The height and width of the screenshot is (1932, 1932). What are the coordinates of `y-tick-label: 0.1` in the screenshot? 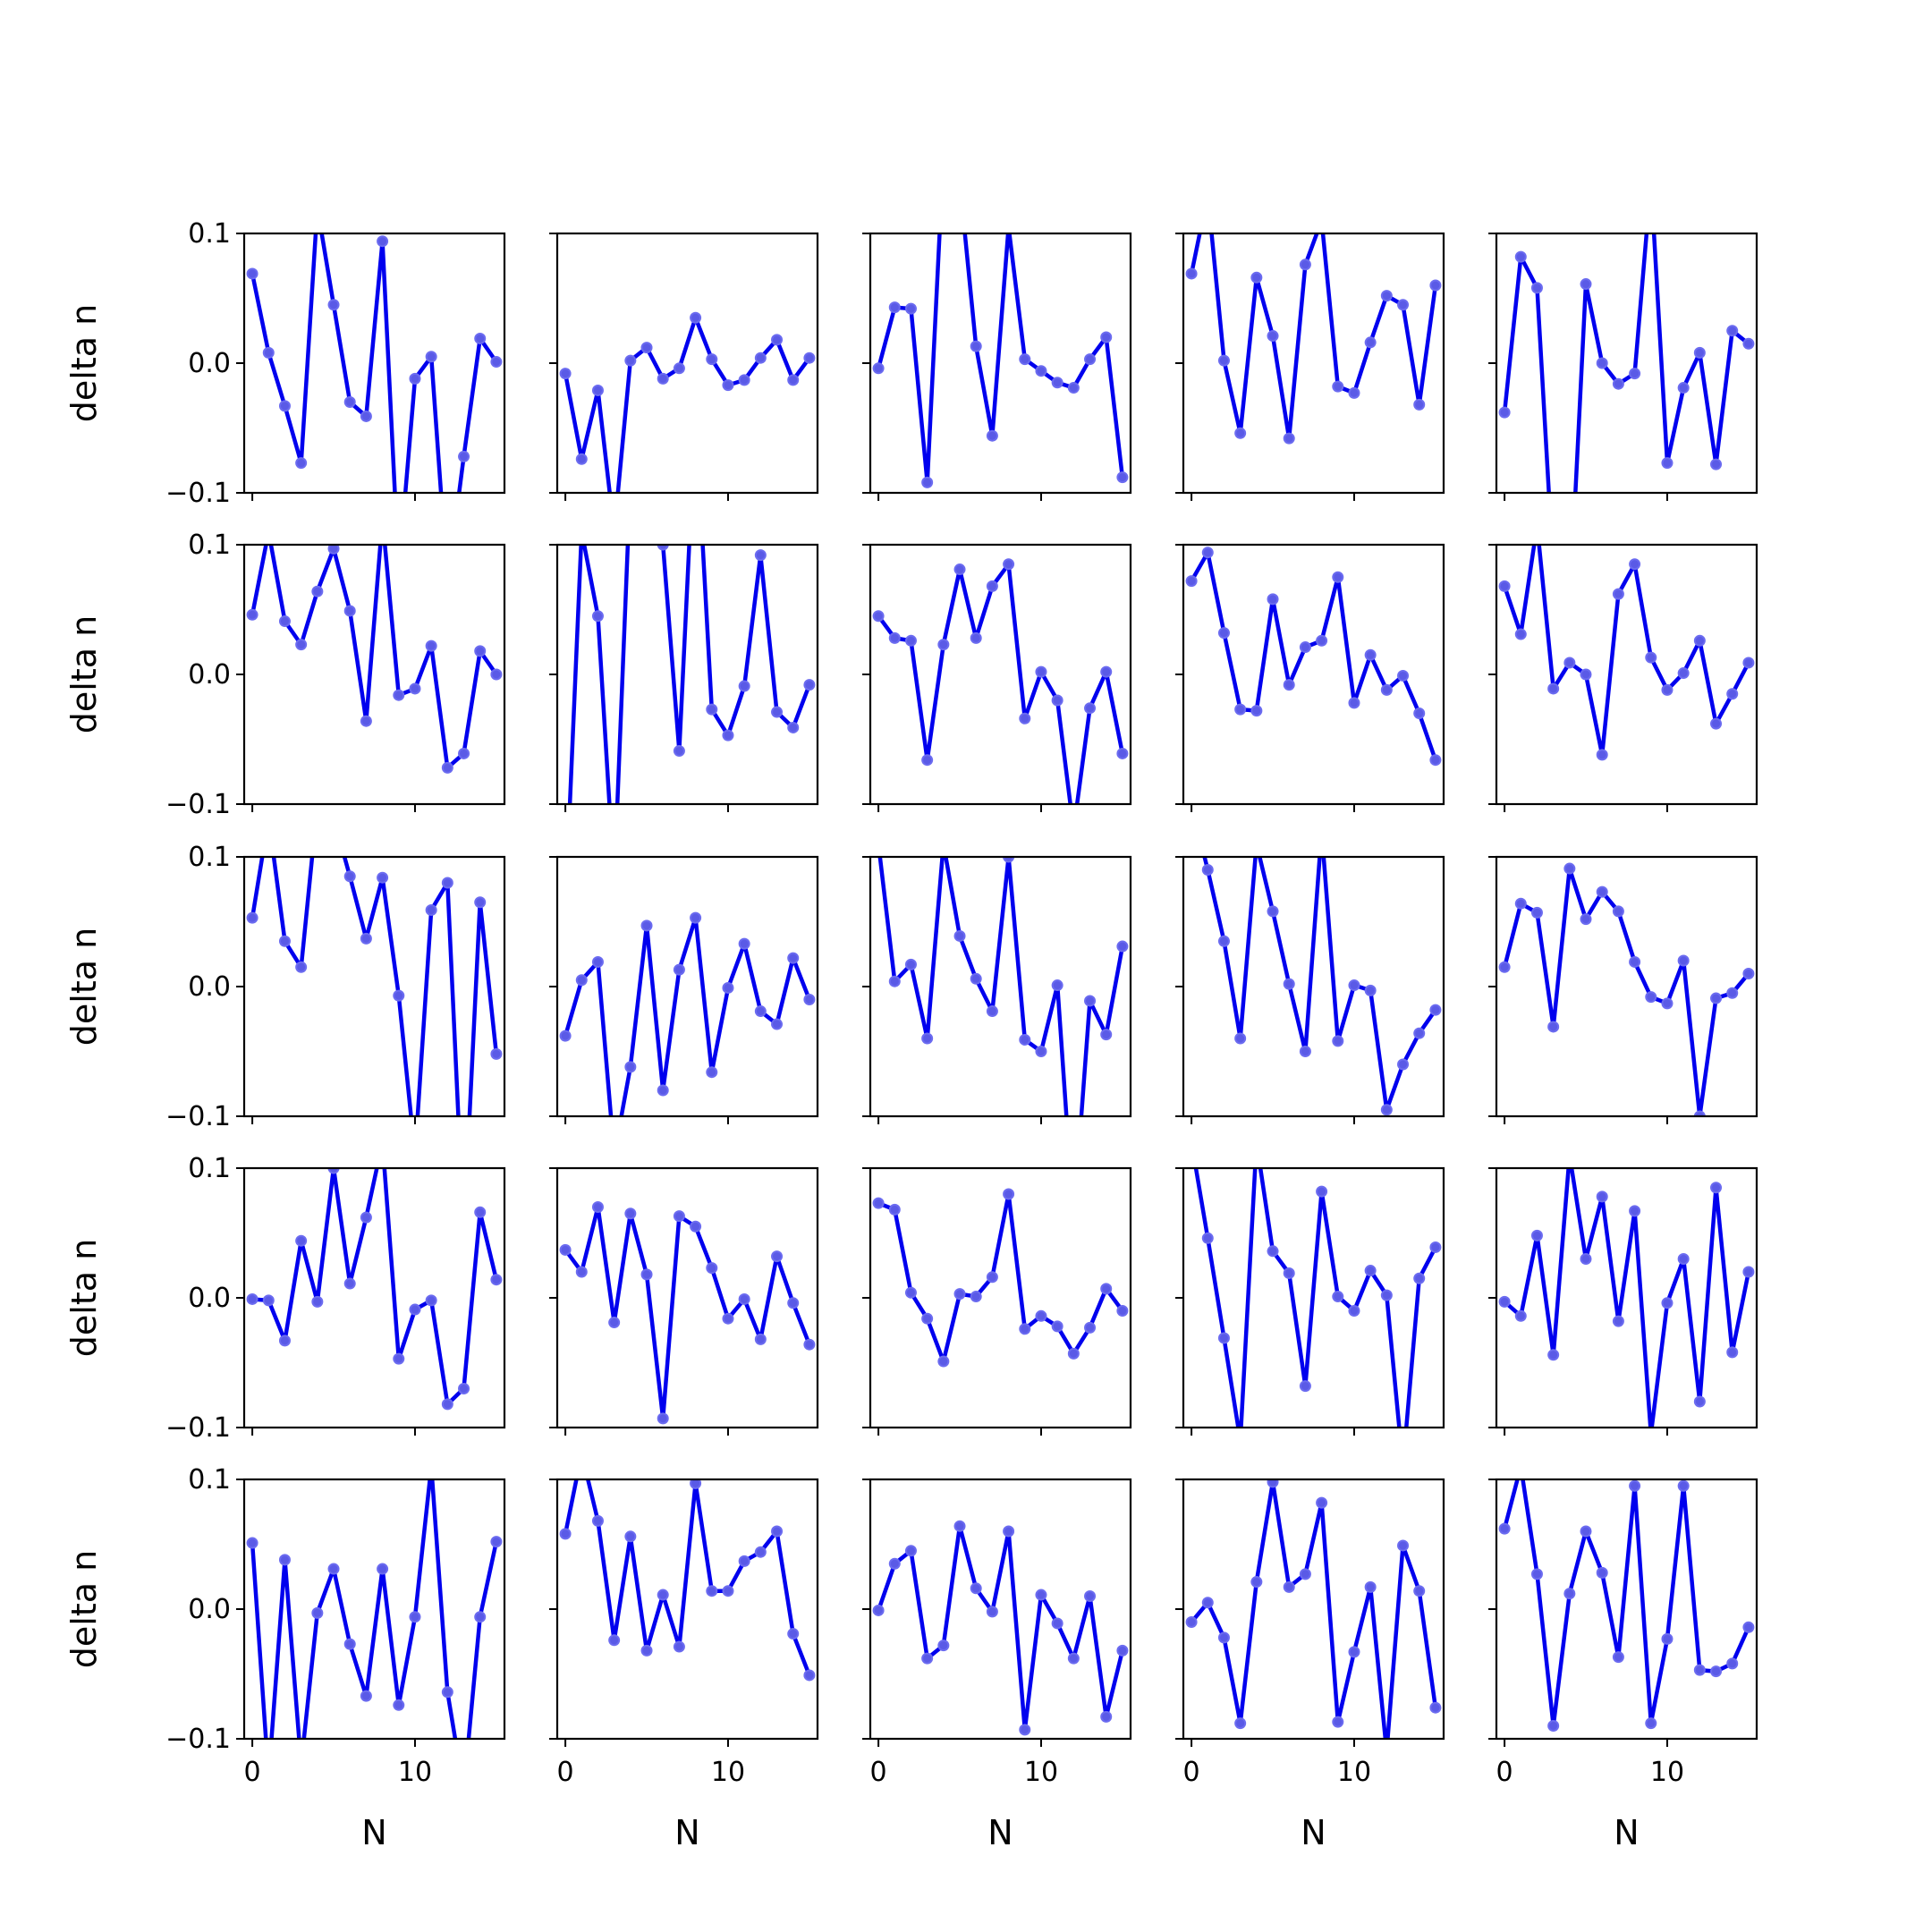 It's located at (209, 857).